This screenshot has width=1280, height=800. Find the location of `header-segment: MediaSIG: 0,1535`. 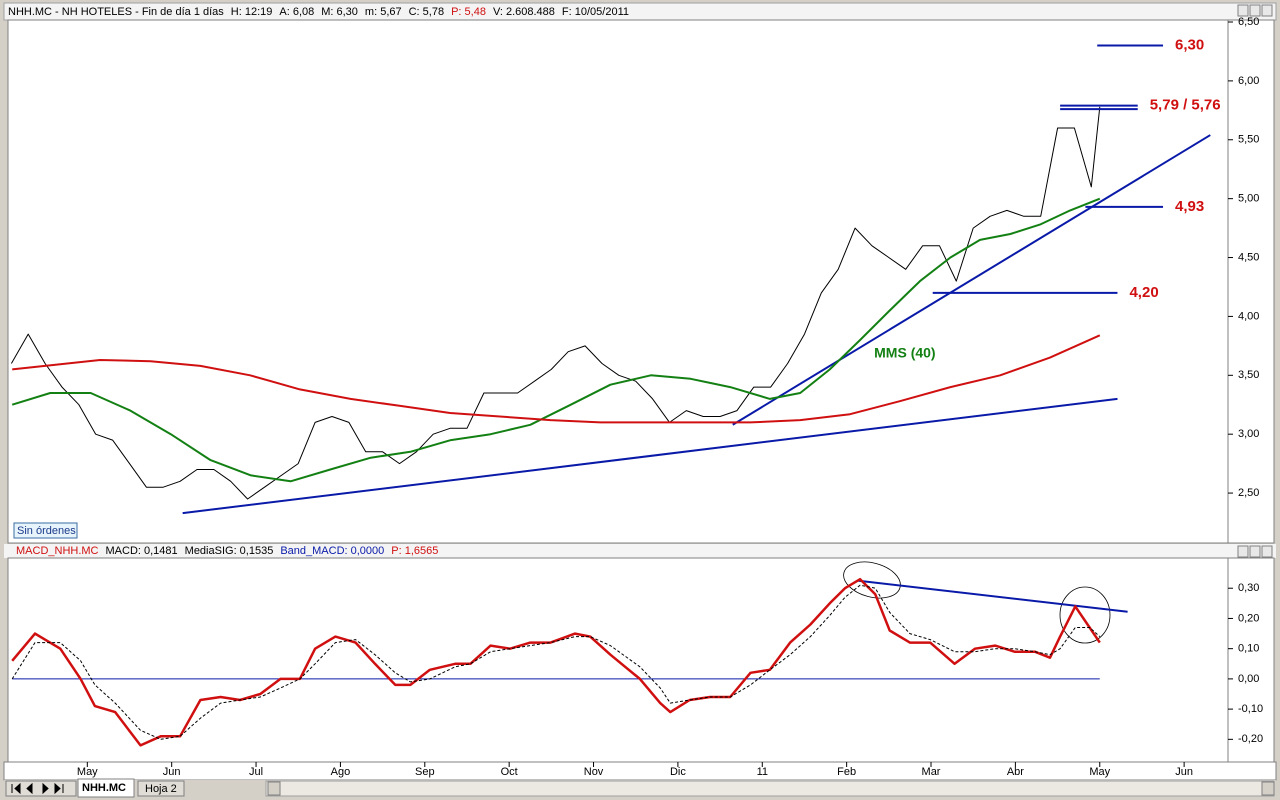

header-segment: MediaSIG: 0,1535 is located at coordinates (229, 551).